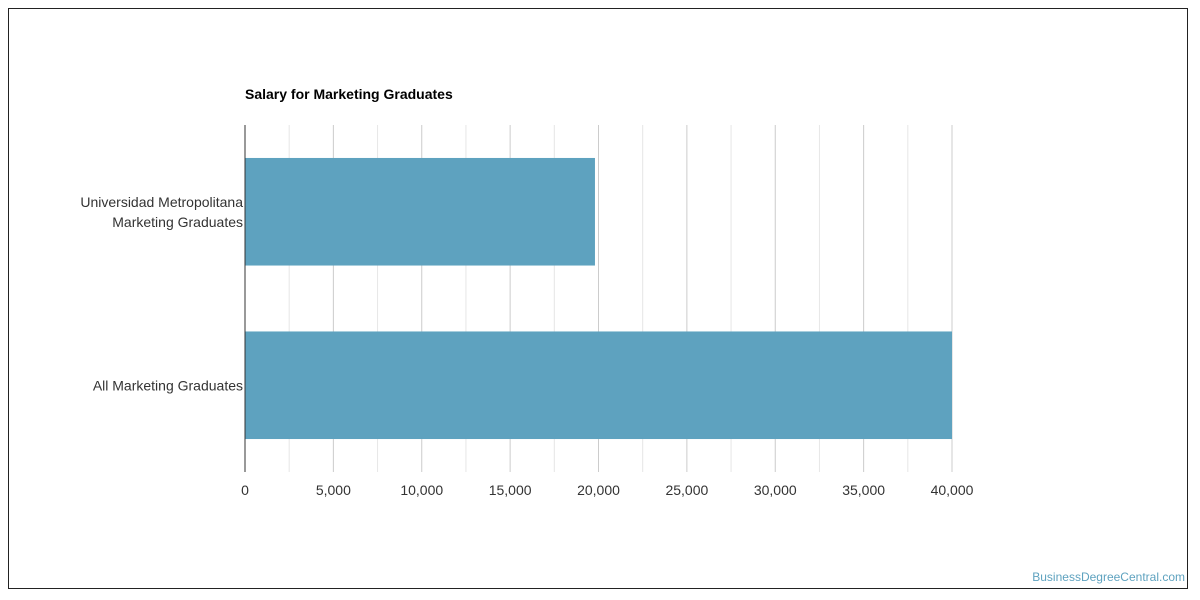  What do you see at coordinates (421, 490) in the screenshot?
I see `x-tick-label: 10,000` at bounding box center [421, 490].